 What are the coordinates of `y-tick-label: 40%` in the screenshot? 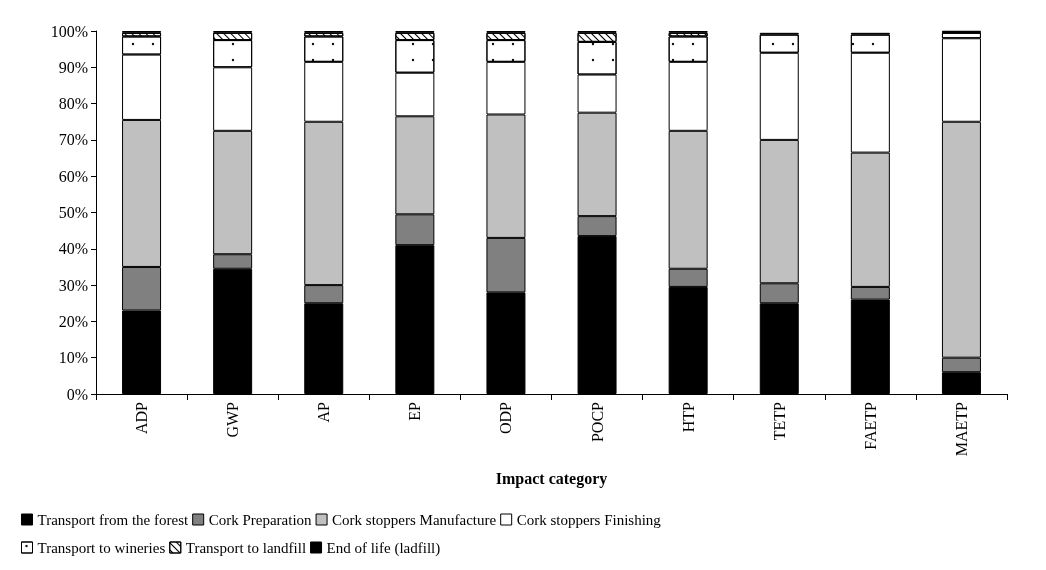 It's located at (73, 249).